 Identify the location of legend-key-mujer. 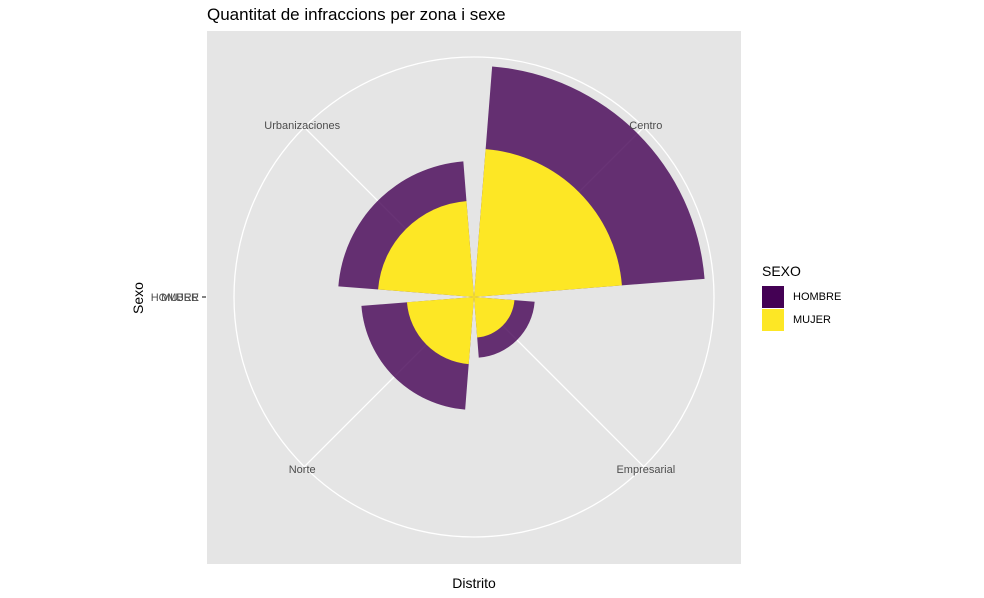
(773, 319).